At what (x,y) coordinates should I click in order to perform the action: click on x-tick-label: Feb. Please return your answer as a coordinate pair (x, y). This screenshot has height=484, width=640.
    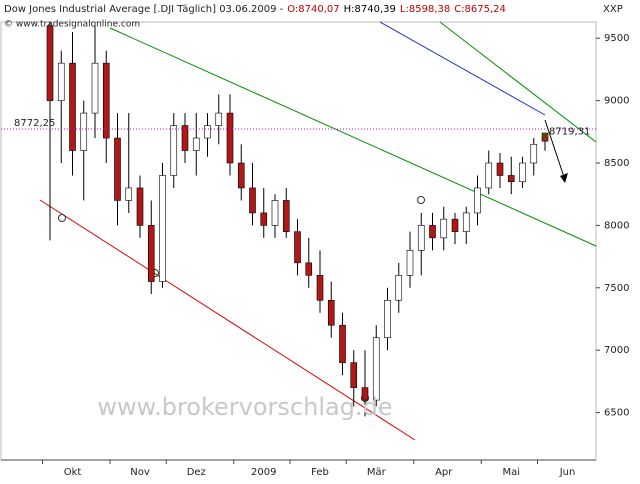
    Looking at the image, I should click on (320, 472).